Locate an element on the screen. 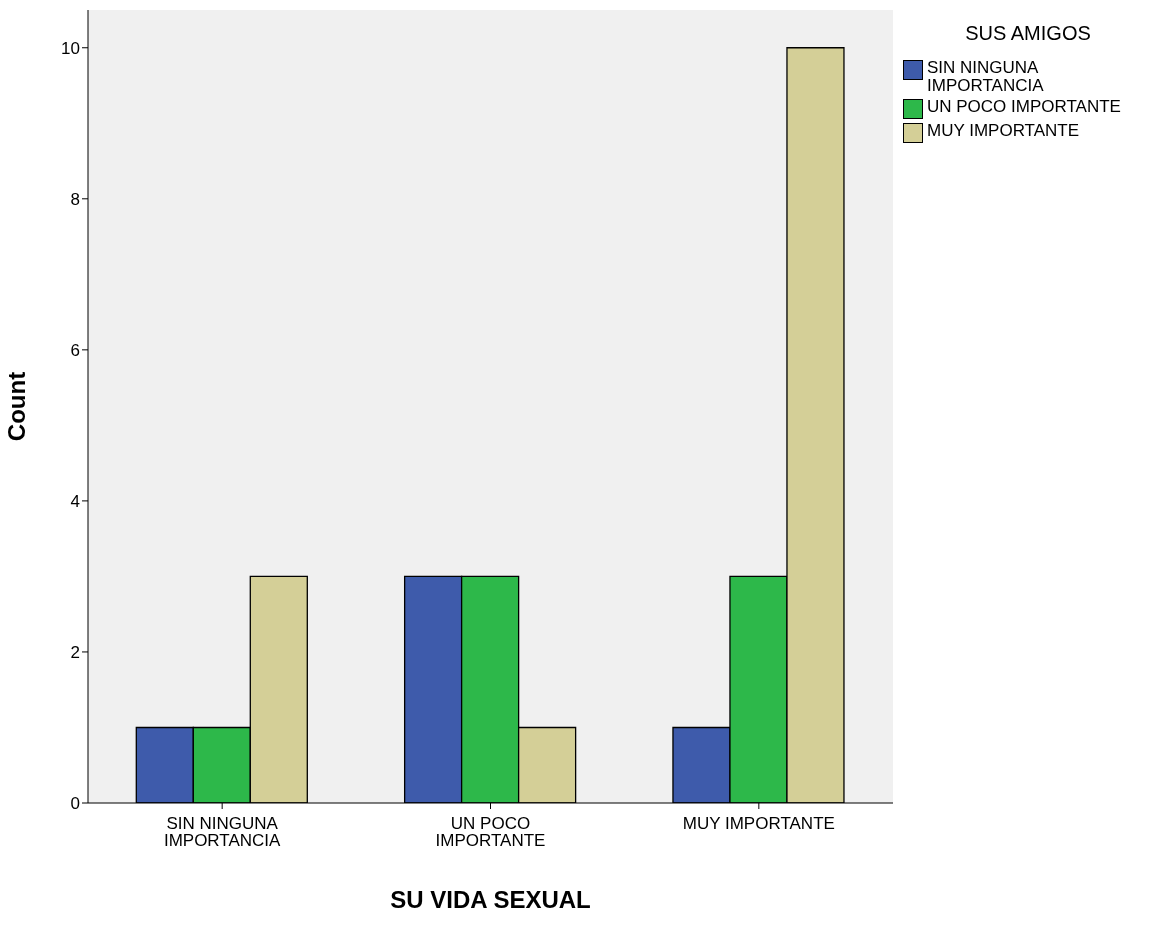  x-tick-label: UN POCO IMPORTANTE is located at coordinates (490, 832).